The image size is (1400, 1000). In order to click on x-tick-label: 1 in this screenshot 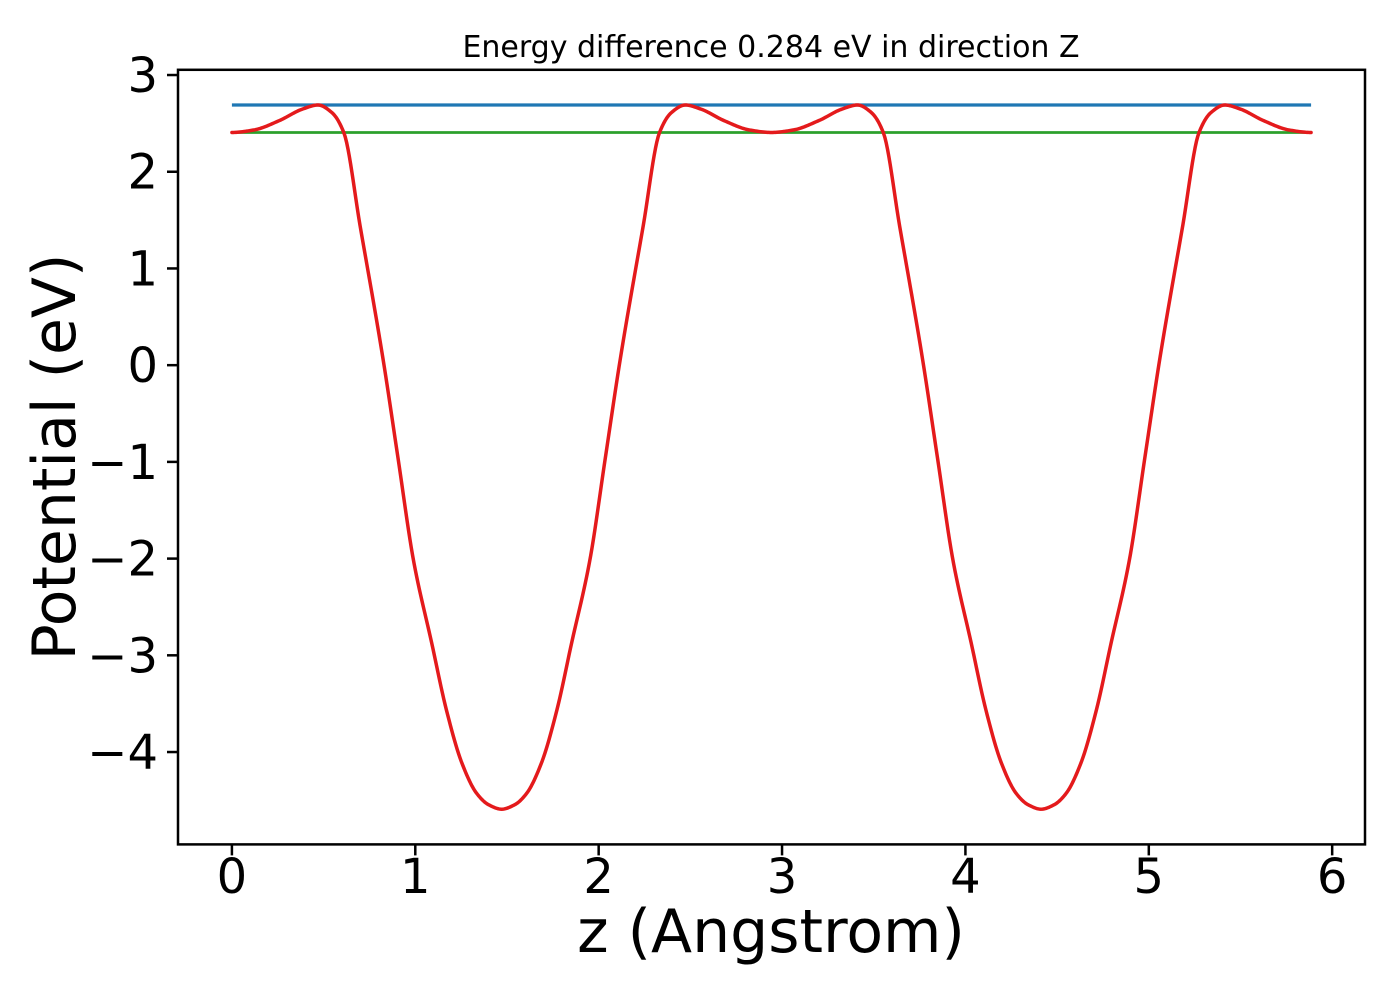, I will do `click(415, 877)`.